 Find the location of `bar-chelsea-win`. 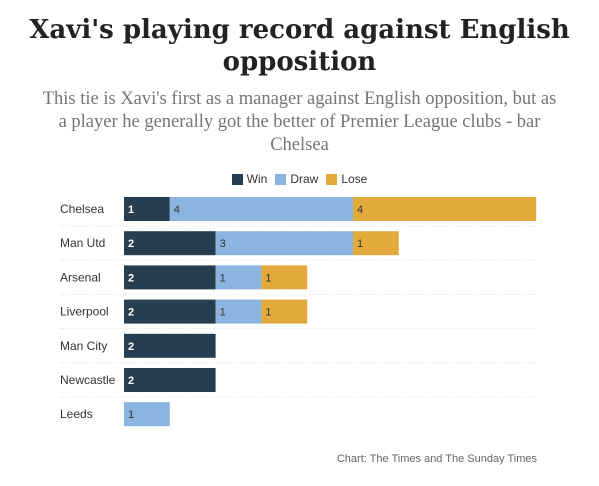

bar-chelsea-win is located at coordinates (147, 209).